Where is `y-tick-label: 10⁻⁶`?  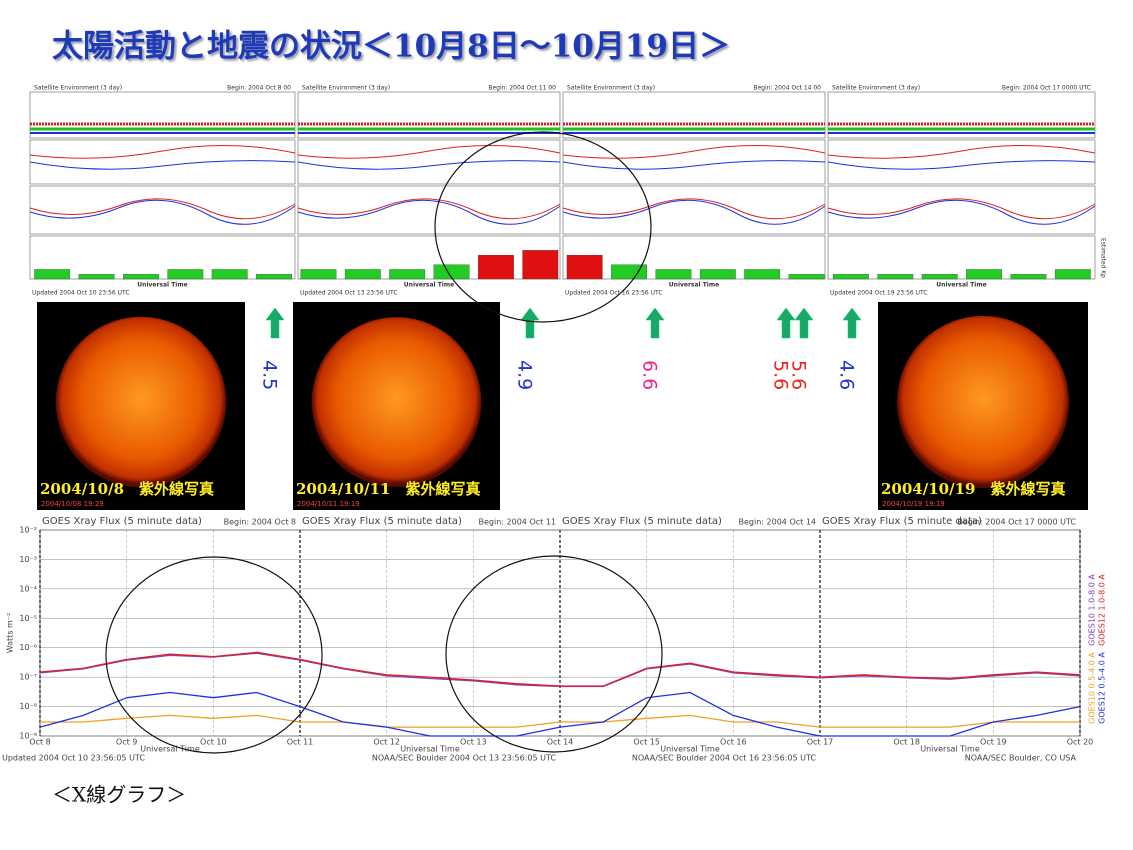
y-tick-label: 10⁻⁶ is located at coordinates (28, 647).